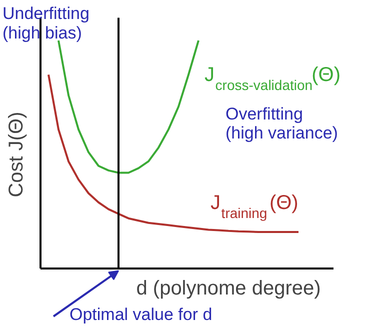  Describe the element at coordinates (141, 314) in the screenshot. I see `text: Optimal value for d` at that location.